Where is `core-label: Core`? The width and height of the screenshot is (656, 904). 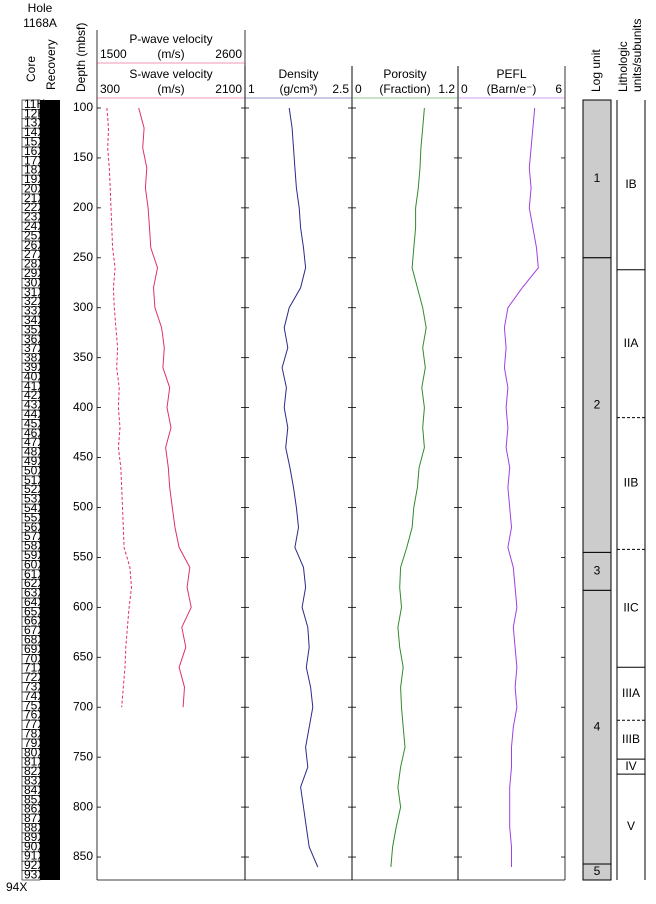
core-label: Core is located at coordinates (31, 69).